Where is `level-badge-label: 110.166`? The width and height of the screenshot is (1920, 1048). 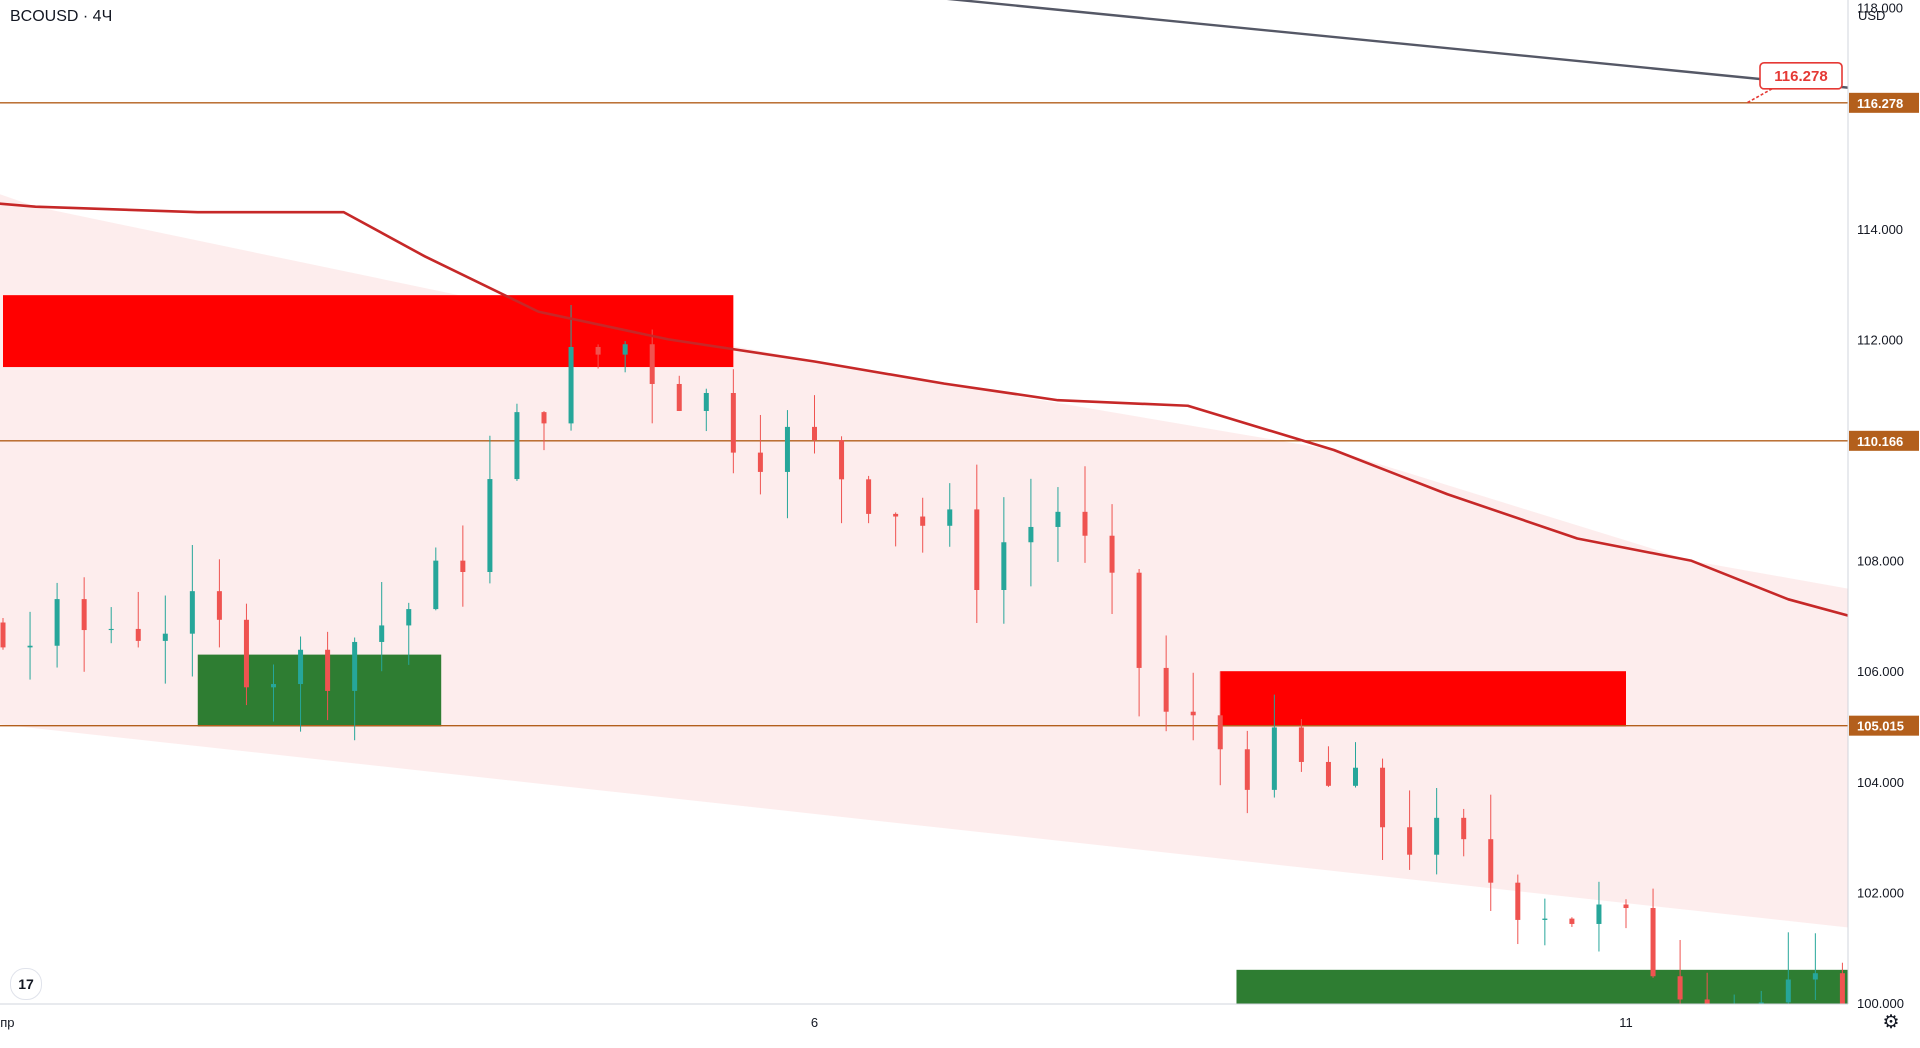
level-badge-label: 110.166 is located at coordinates (1880, 441).